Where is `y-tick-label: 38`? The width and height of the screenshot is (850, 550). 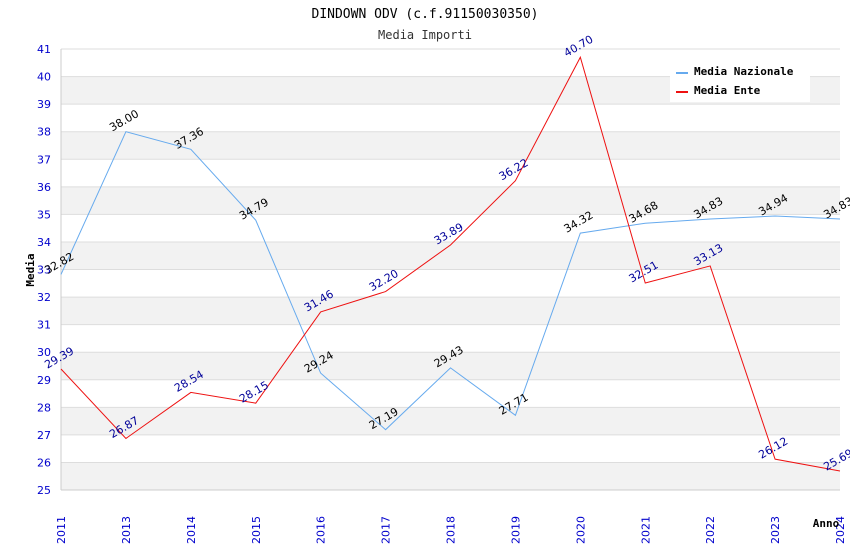
y-tick-label: 38 is located at coordinates (44, 132).